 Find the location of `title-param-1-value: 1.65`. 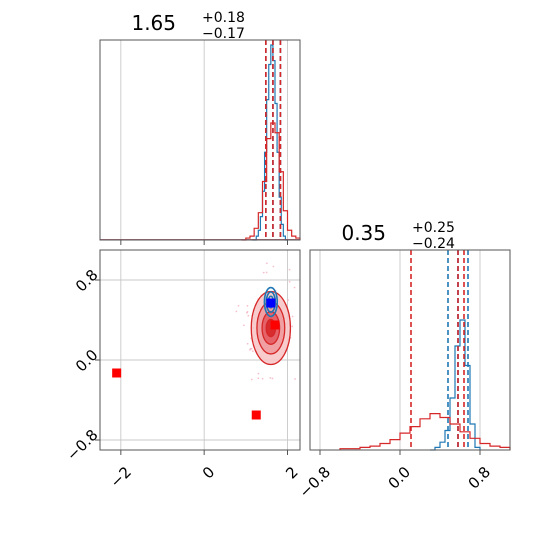

title-param-1-value: 1.65 is located at coordinates (153, 23).